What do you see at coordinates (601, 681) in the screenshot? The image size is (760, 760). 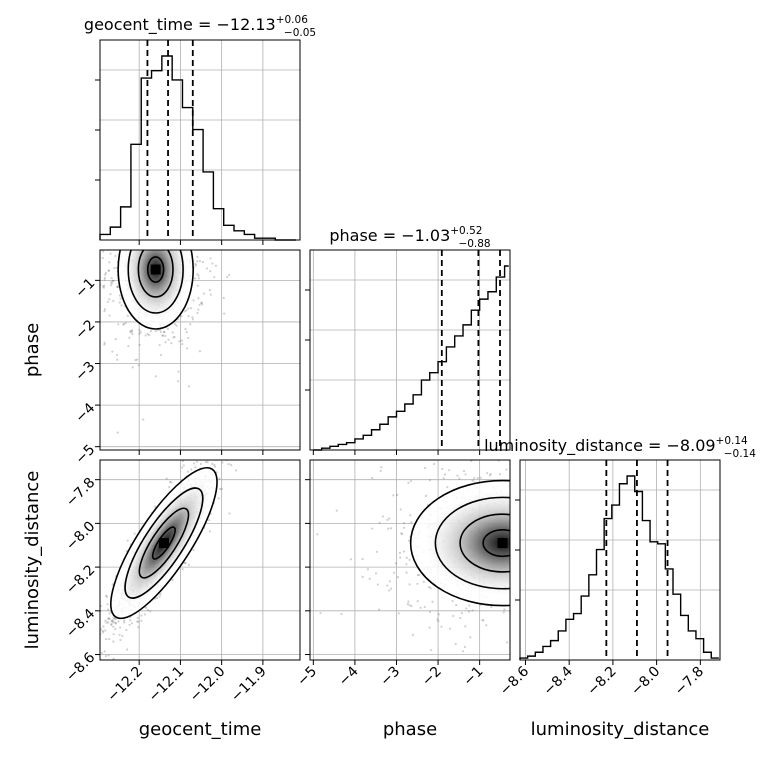 I see `x-tick-label: −8.2` at bounding box center [601, 681].